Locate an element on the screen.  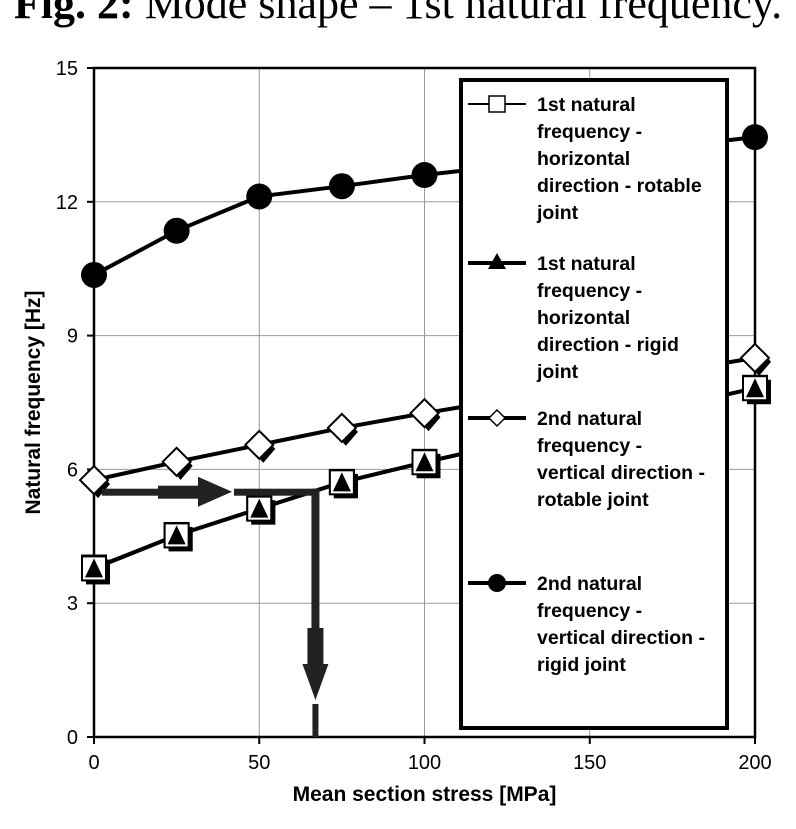
legend-label: direction - rigid is located at coordinates (608, 345).